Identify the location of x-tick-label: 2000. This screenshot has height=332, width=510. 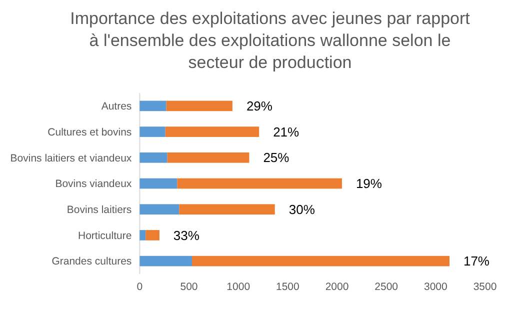
(337, 287).